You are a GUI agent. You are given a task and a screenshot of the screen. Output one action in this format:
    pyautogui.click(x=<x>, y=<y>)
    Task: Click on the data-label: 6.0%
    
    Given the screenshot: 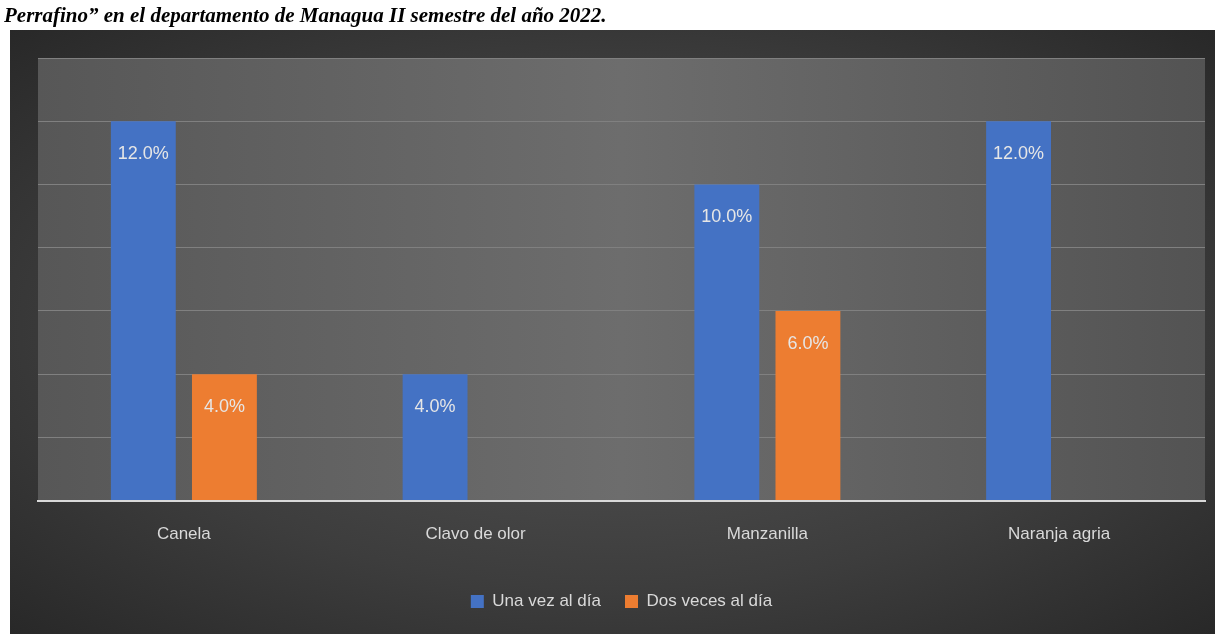 What is the action you would take?
    pyautogui.click(x=808, y=342)
    